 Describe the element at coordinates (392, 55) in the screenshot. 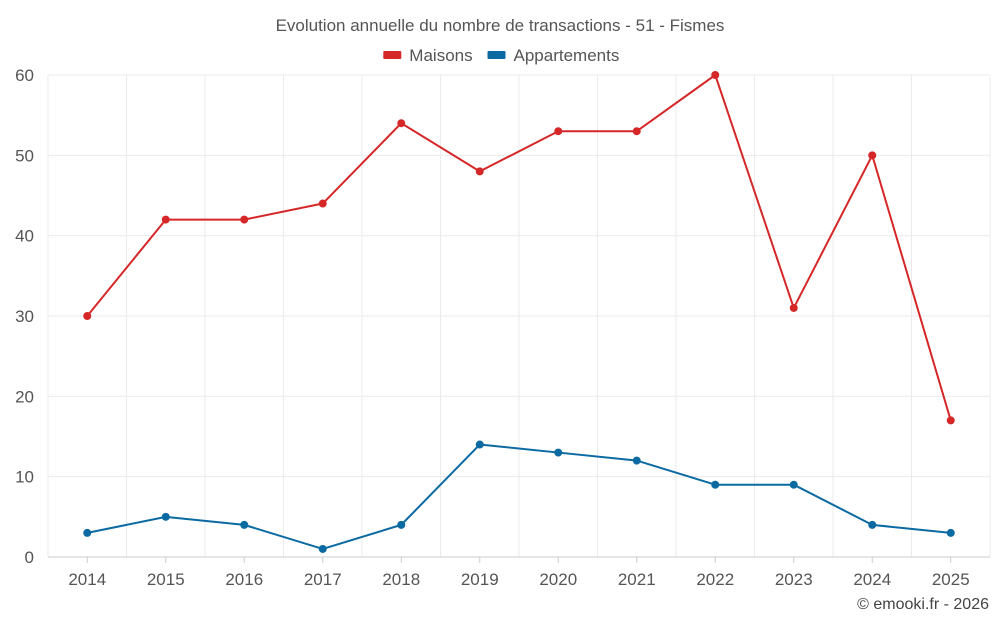

I see `legend-swatch-maisons` at that location.